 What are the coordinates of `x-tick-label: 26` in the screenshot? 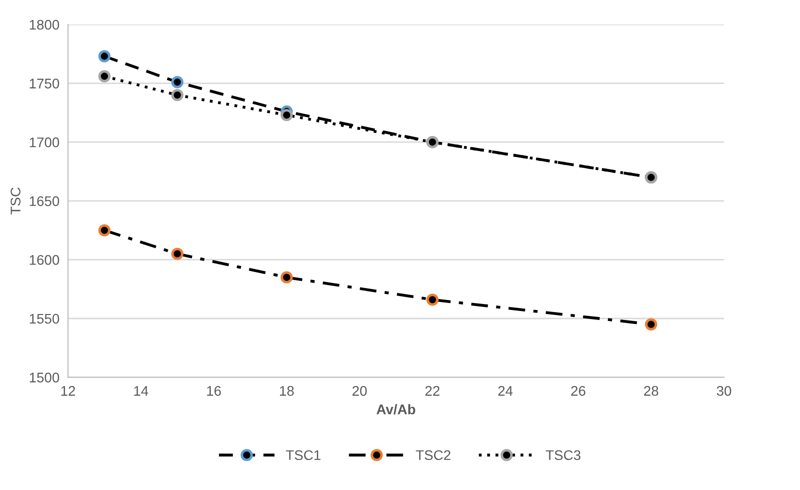 It's located at (578, 391).